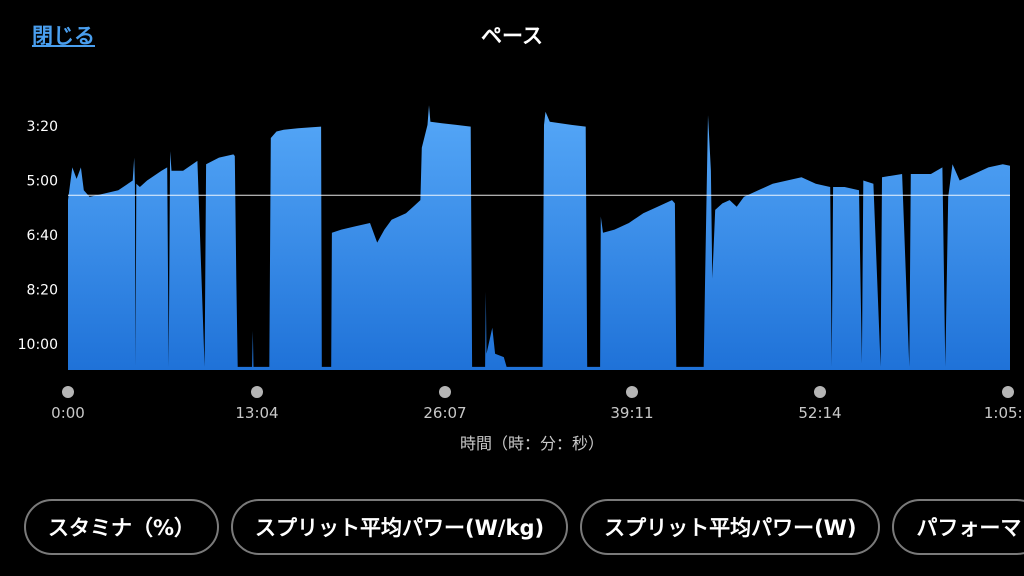 The width and height of the screenshot is (1024, 576). What do you see at coordinates (256, 413) in the screenshot?
I see `x-tick-label: 13:04` at bounding box center [256, 413].